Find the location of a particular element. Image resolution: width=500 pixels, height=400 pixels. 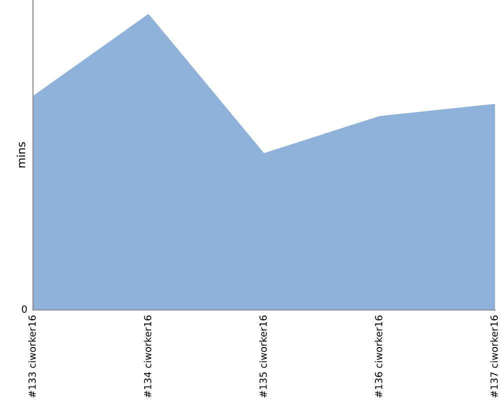

y-axis-title: mins is located at coordinates (21, 155).